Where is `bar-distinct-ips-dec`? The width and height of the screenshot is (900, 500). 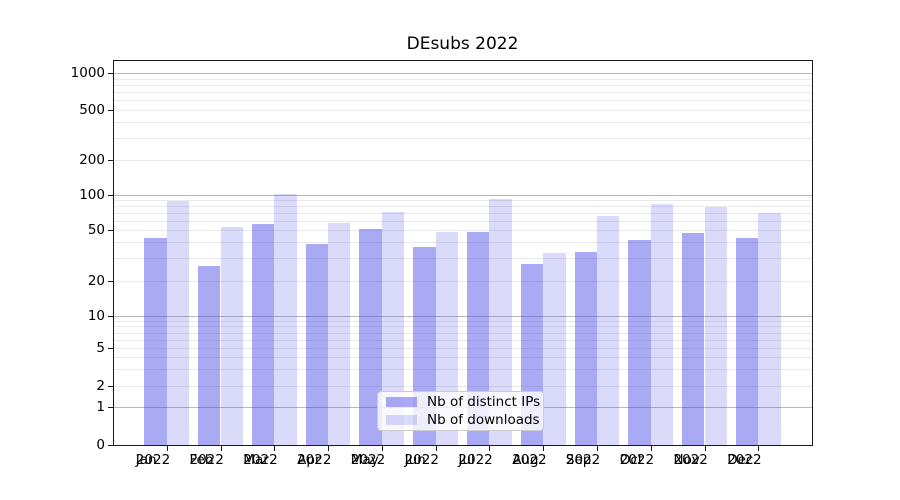 bar-distinct-ips-dec is located at coordinates (747, 341).